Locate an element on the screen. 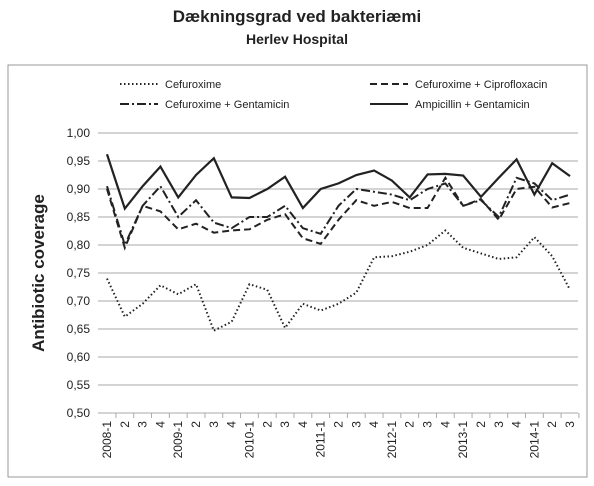  y-tick-label: 0,50 is located at coordinates (79, 413).